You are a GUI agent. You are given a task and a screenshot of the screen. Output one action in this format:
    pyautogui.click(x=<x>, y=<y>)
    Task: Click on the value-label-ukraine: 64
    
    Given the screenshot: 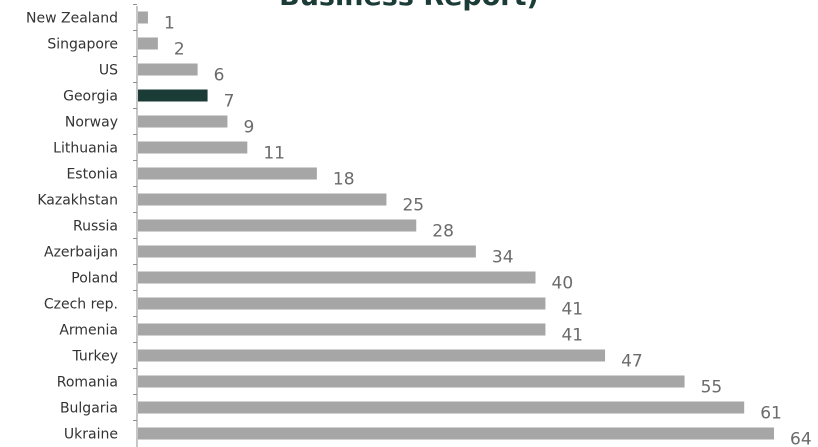 What is the action you would take?
    pyautogui.click(x=801, y=438)
    